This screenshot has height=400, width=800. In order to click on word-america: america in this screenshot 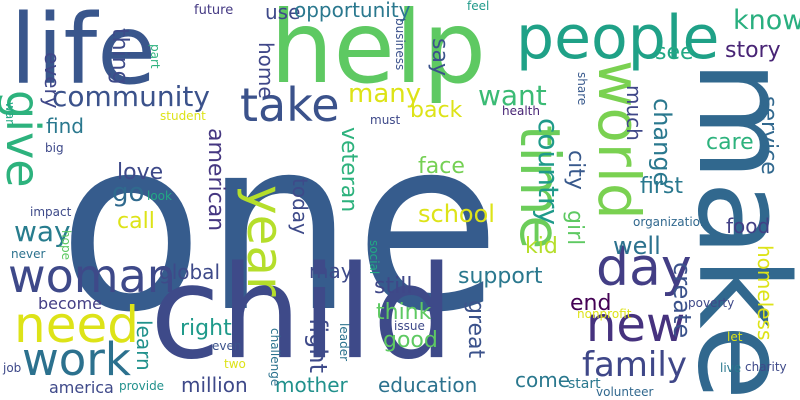, I will do `click(81, 387)`.